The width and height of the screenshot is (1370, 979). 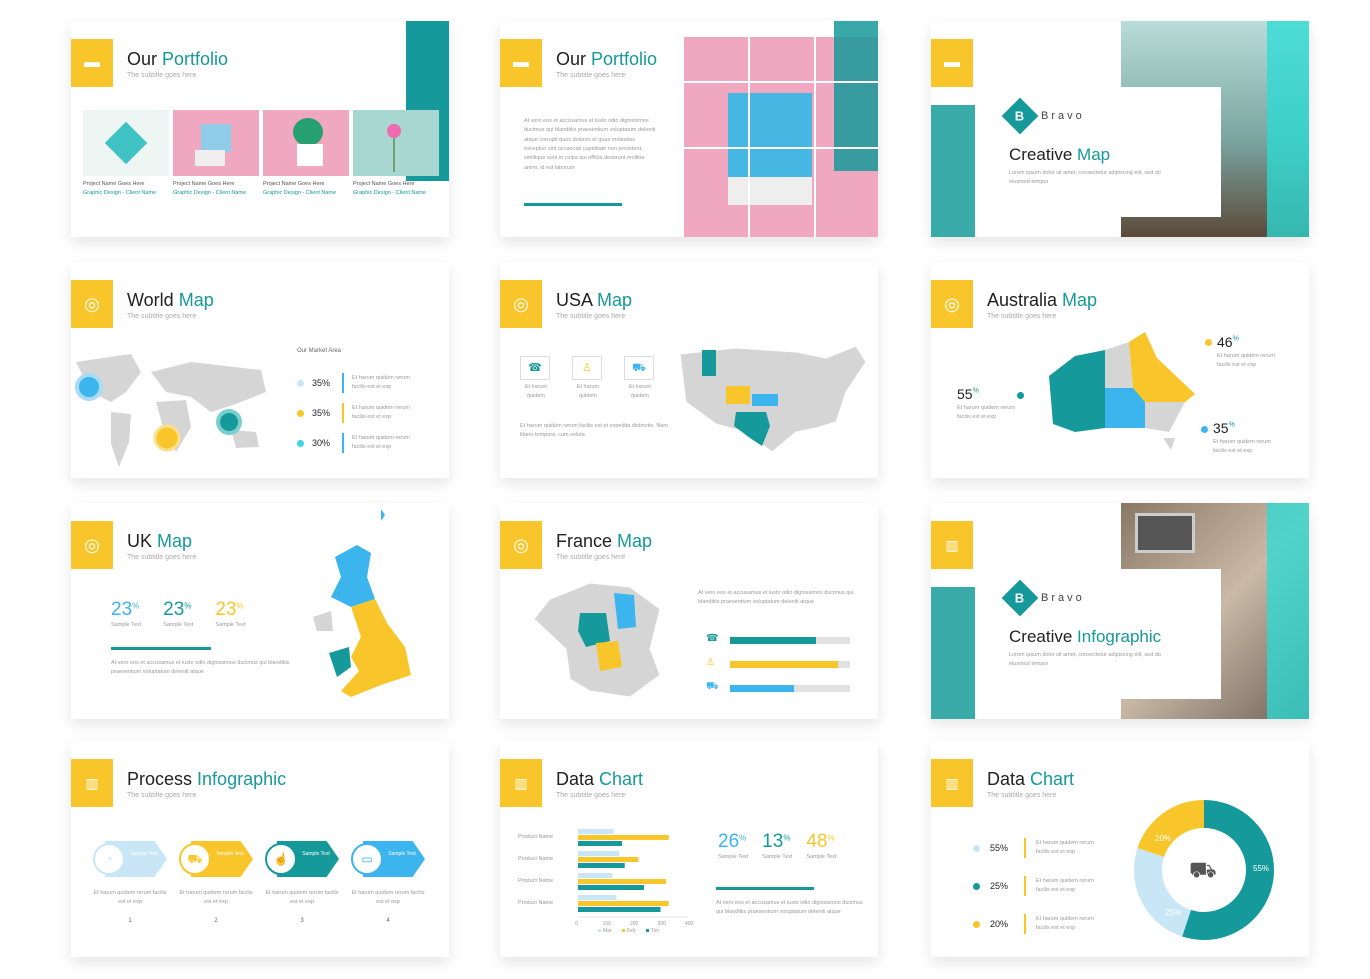 I want to click on user-icon: ♙, so click(x=710, y=662).